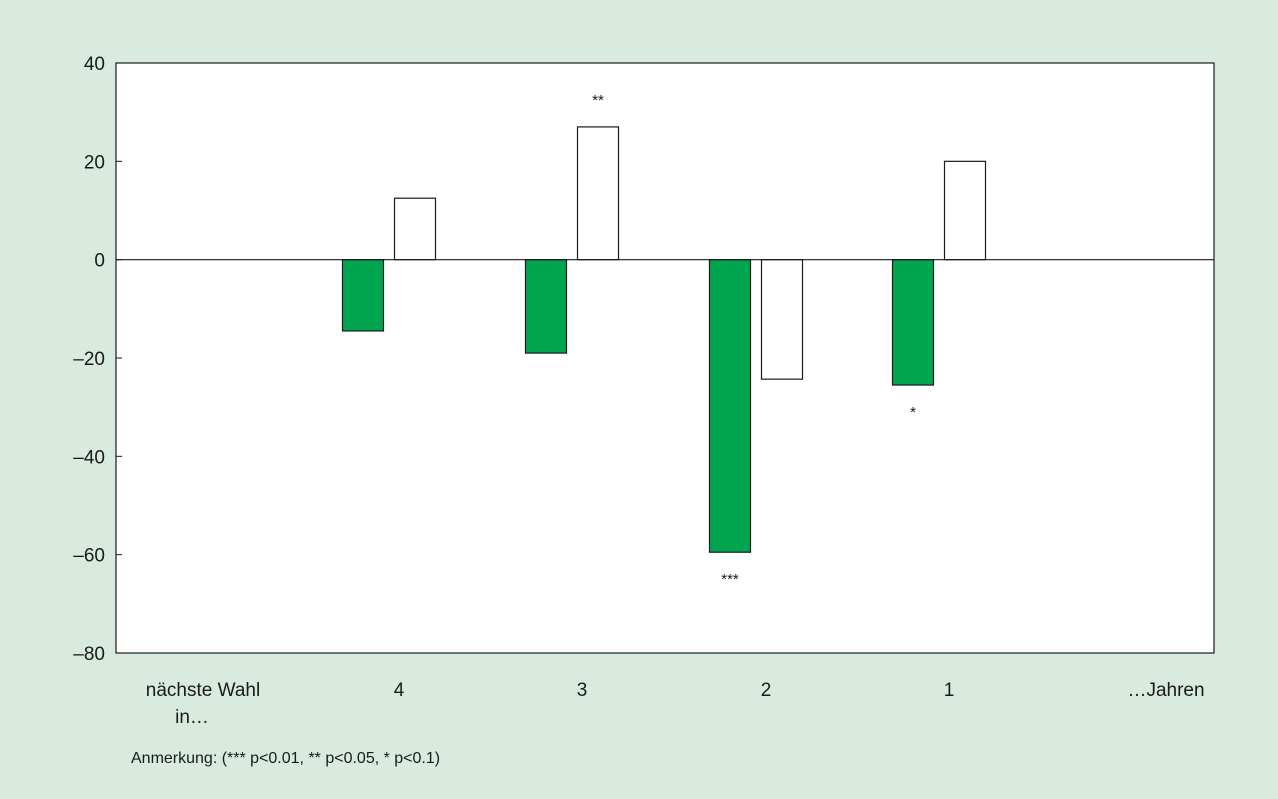 The width and height of the screenshot is (1278, 799). I want to click on y-tick-label: –60, so click(89, 556).